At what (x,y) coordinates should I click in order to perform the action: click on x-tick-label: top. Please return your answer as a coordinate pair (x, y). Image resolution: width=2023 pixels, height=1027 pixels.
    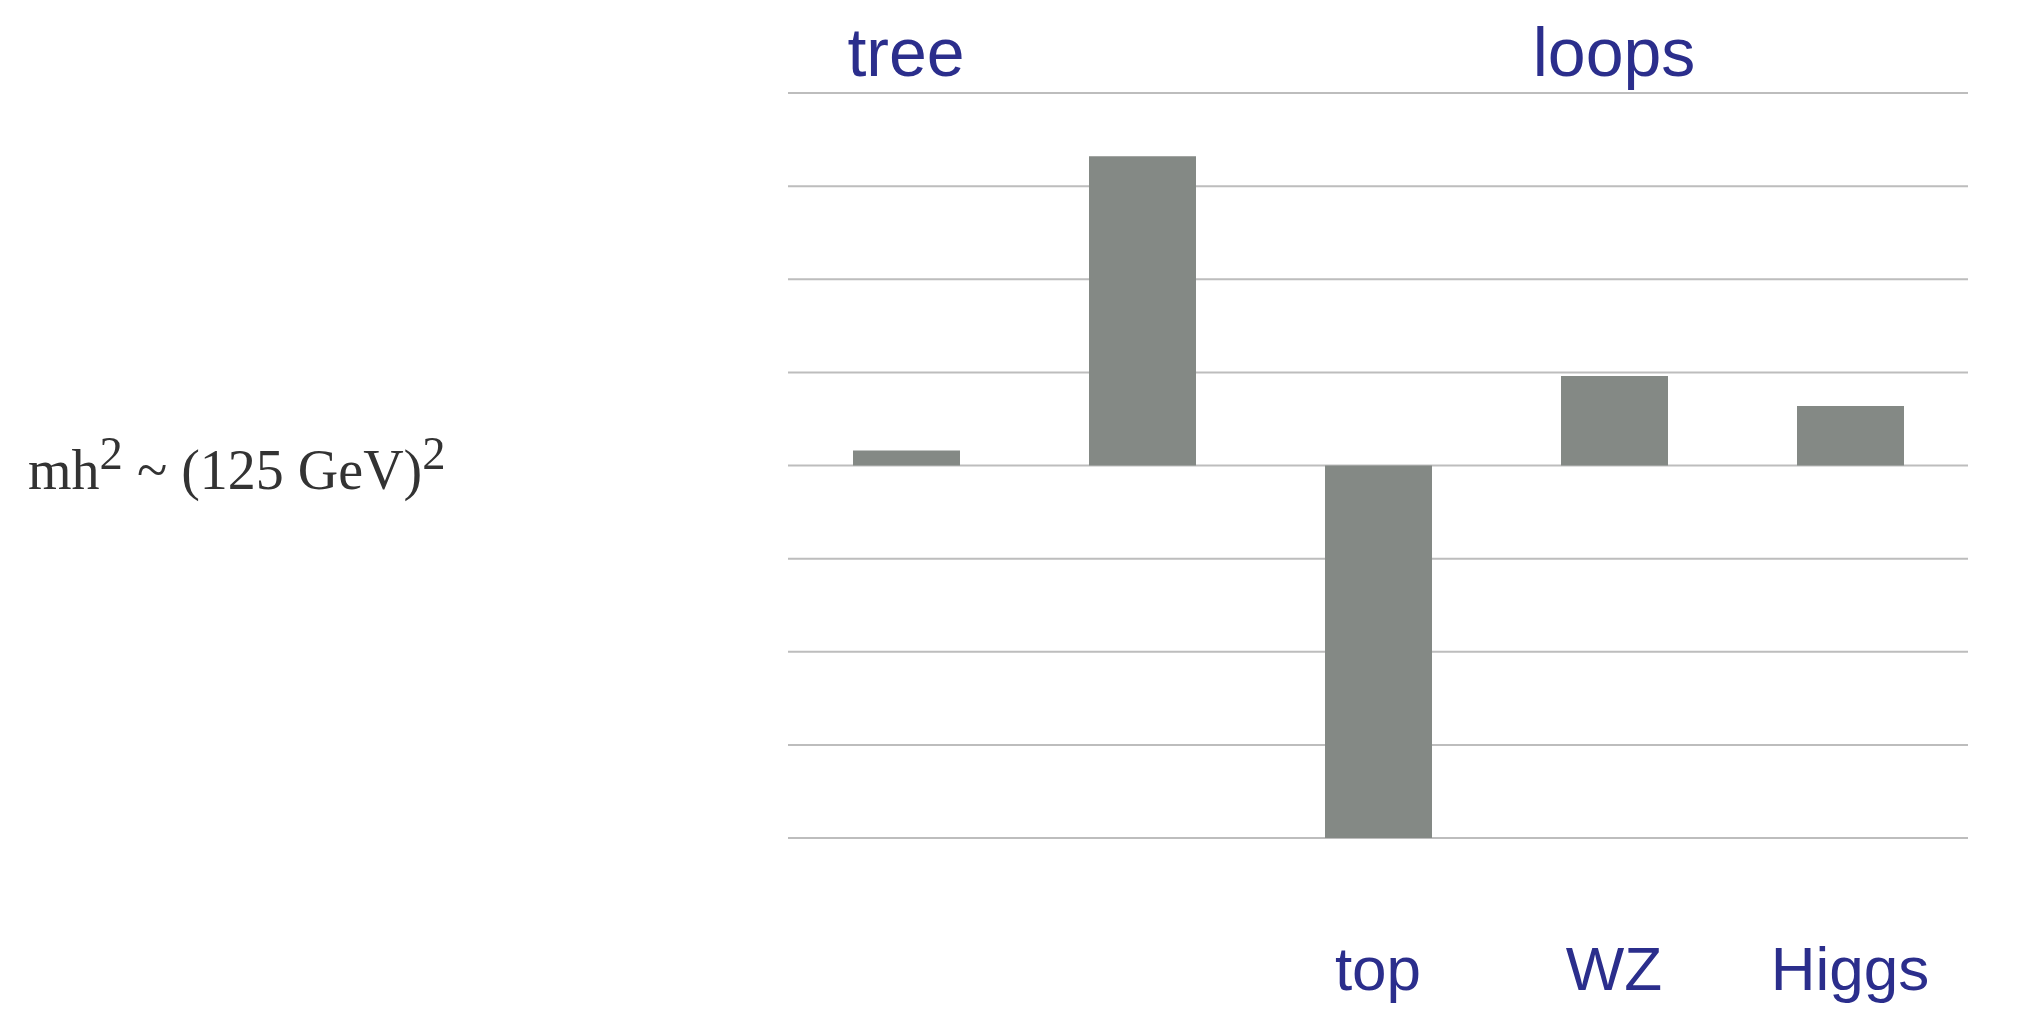
    Looking at the image, I should click on (1378, 969).